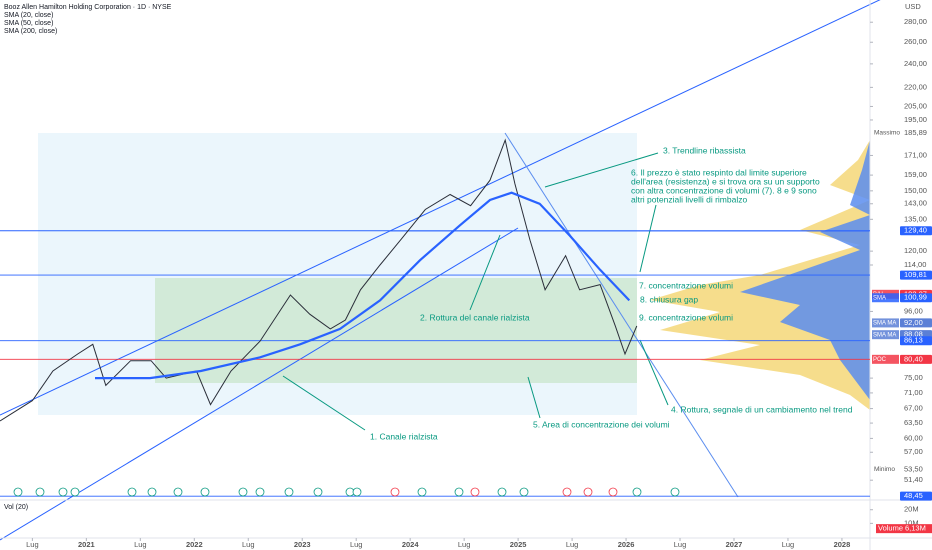 Image resolution: width=932 pixels, height=550 pixels. What do you see at coordinates (669, 299) in the screenshot?
I see `annotation: 8. chiusura gap` at bounding box center [669, 299].